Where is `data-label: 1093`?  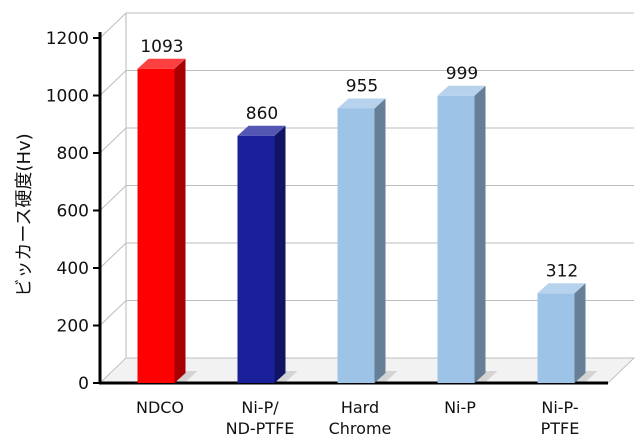 data-label: 1093 is located at coordinates (161, 47).